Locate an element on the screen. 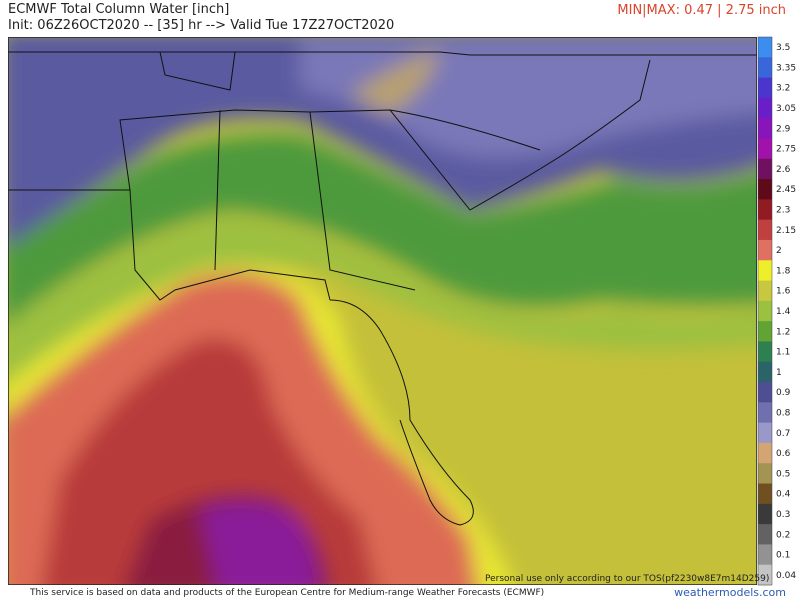 This screenshot has width=800, height=600. colorbar-label: 3.05 is located at coordinates (786, 109).